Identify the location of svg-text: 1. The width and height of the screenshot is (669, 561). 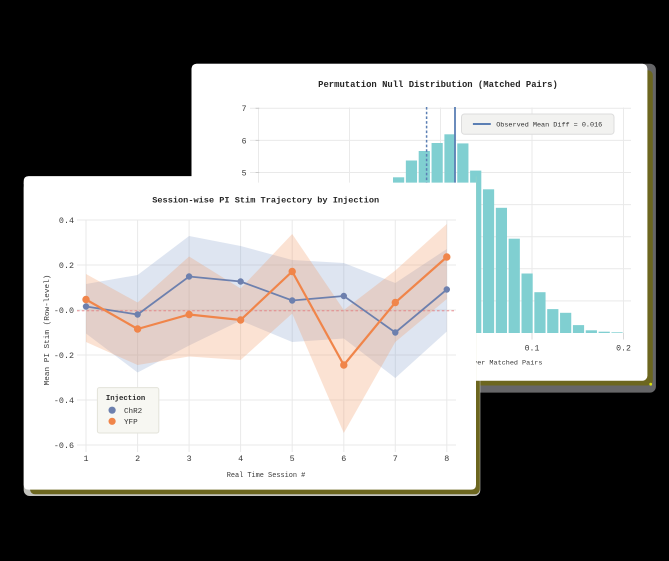
(85, 459).